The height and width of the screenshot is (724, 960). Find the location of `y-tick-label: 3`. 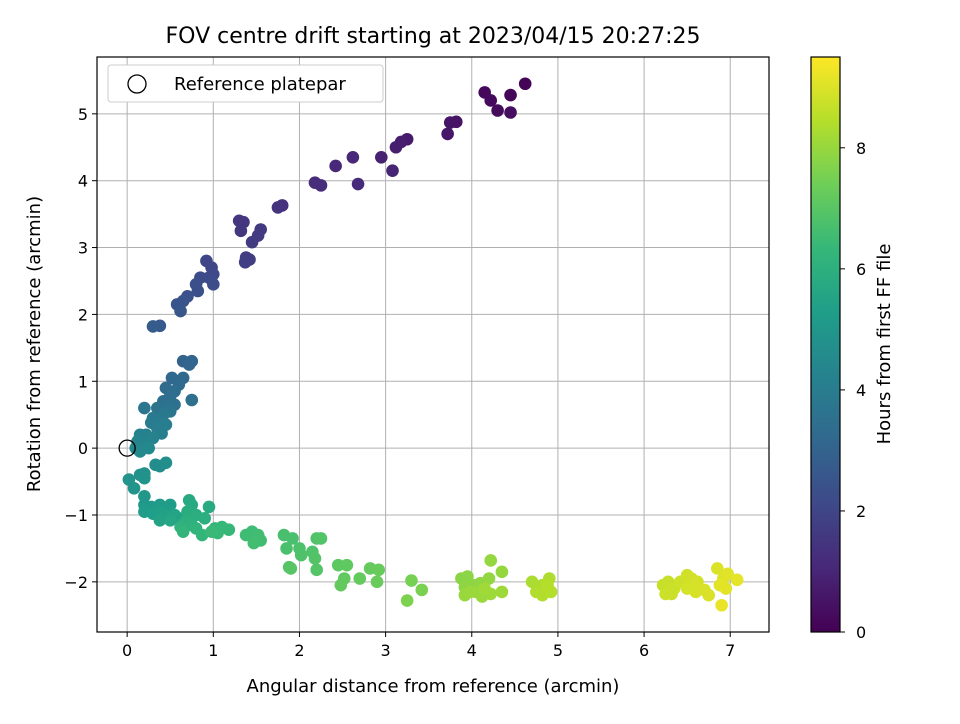

y-tick-label: 3 is located at coordinates (83, 248).